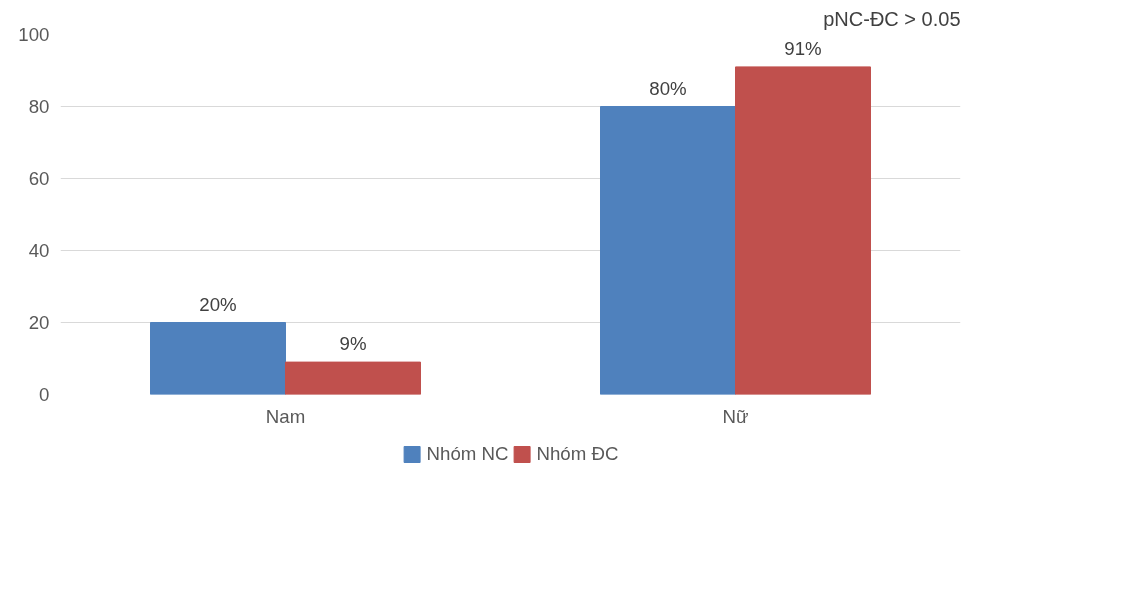 The height and width of the screenshot is (612, 1139). What do you see at coordinates (735, 416) in the screenshot?
I see `x-tick-label: Nữ` at bounding box center [735, 416].